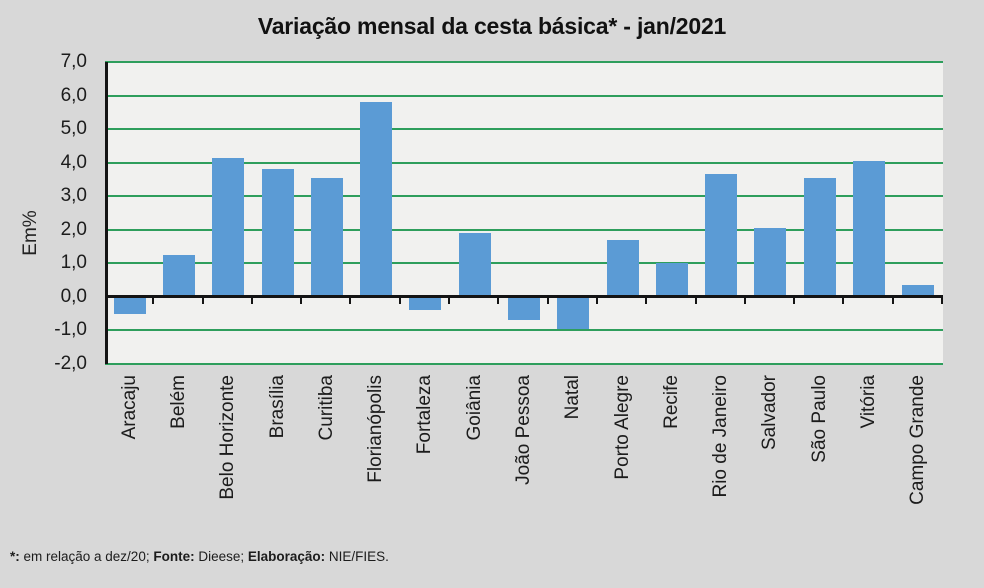  I want to click on footnote-text: em relação a dez/20;, so click(86, 556).